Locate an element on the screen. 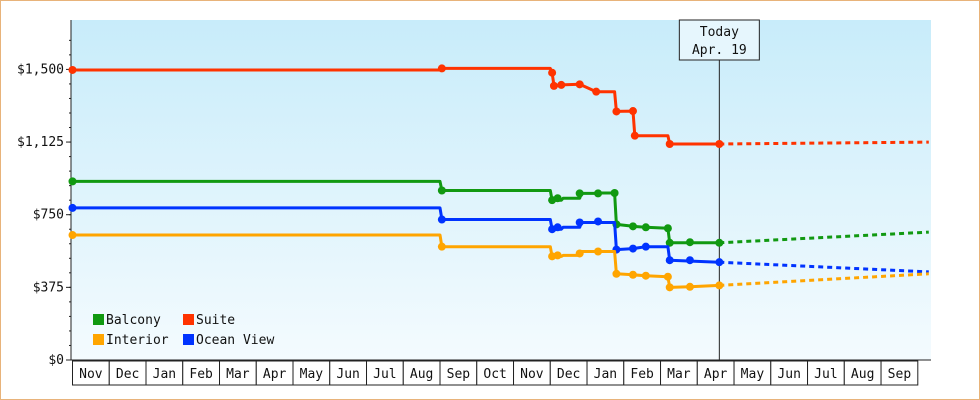 The width and height of the screenshot is (980, 400). y-tick-label: $750 is located at coordinates (48, 215).